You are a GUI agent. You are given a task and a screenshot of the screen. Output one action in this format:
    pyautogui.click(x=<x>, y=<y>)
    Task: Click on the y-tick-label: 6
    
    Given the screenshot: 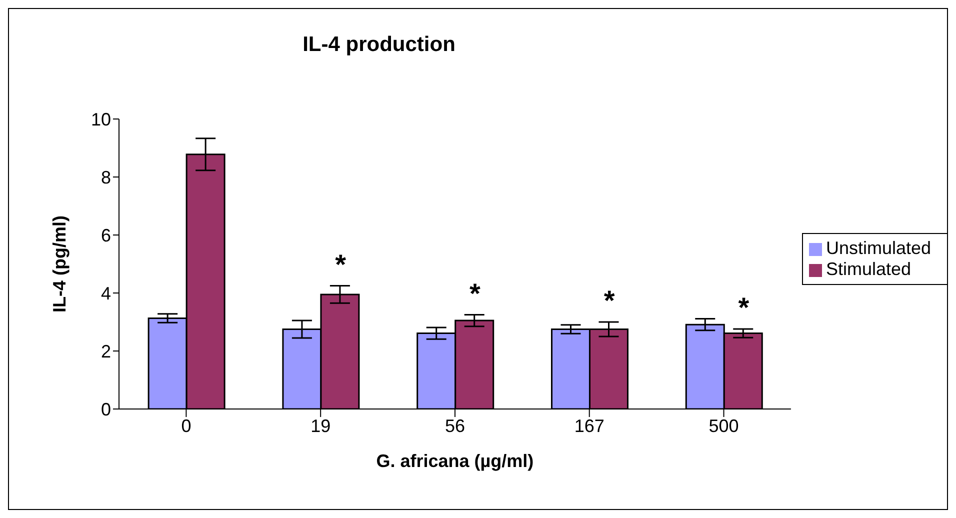 What is the action you would take?
    pyautogui.click(x=105, y=235)
    